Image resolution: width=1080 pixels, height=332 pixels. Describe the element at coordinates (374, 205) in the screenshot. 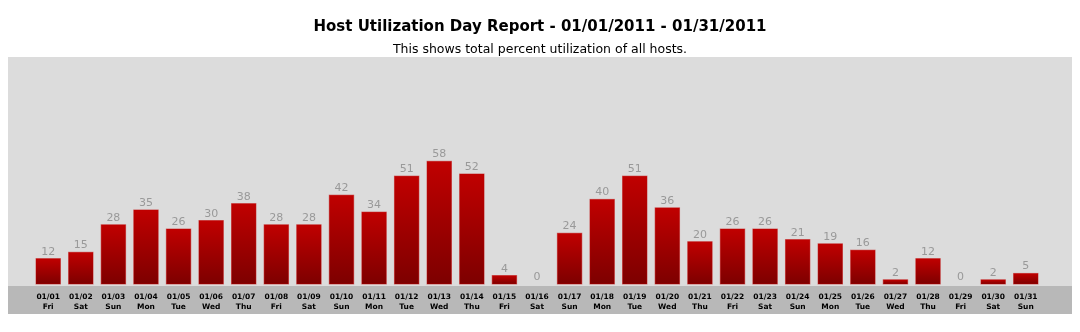

I see `data-label: 34` at that location.